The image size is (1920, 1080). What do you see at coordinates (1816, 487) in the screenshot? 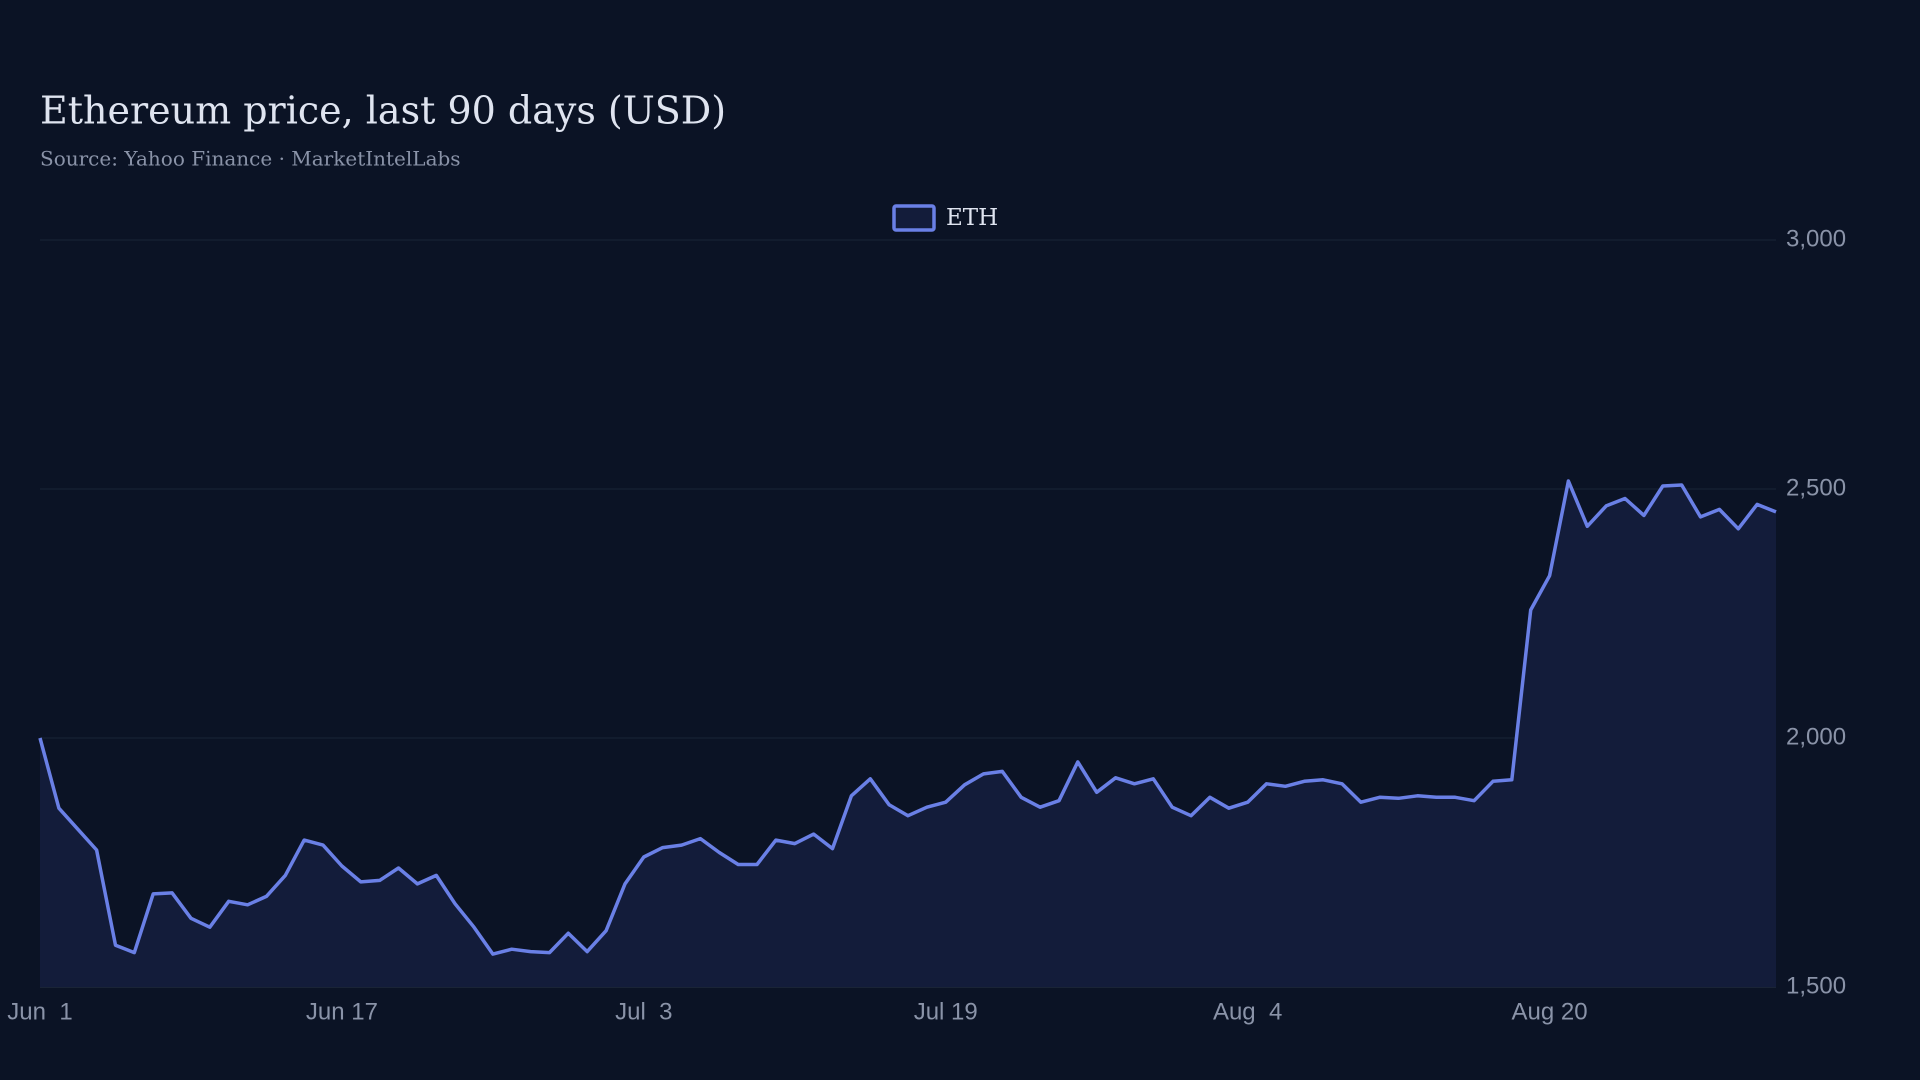
I see `y-tick-label: 2,500` at bounding box center [1816, 487].